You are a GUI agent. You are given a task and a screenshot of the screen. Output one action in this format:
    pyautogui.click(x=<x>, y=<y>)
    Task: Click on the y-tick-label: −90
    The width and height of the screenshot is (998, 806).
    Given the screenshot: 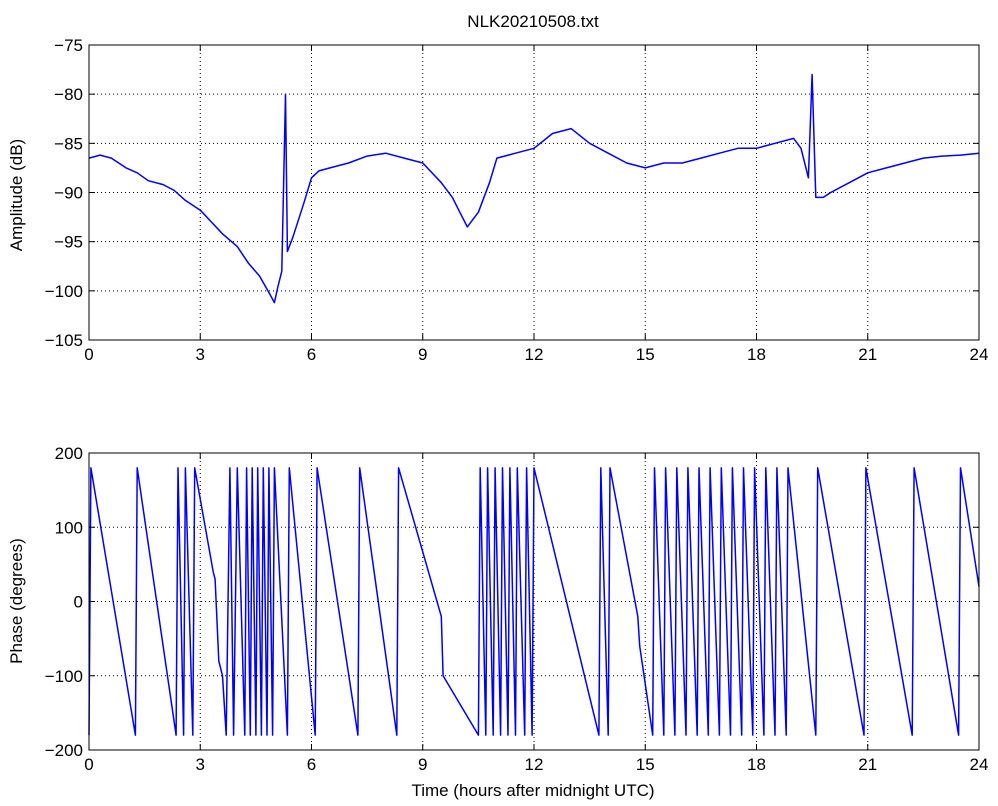 What is the action you would take?
    pyautogui.click(x=68, y=193)
    